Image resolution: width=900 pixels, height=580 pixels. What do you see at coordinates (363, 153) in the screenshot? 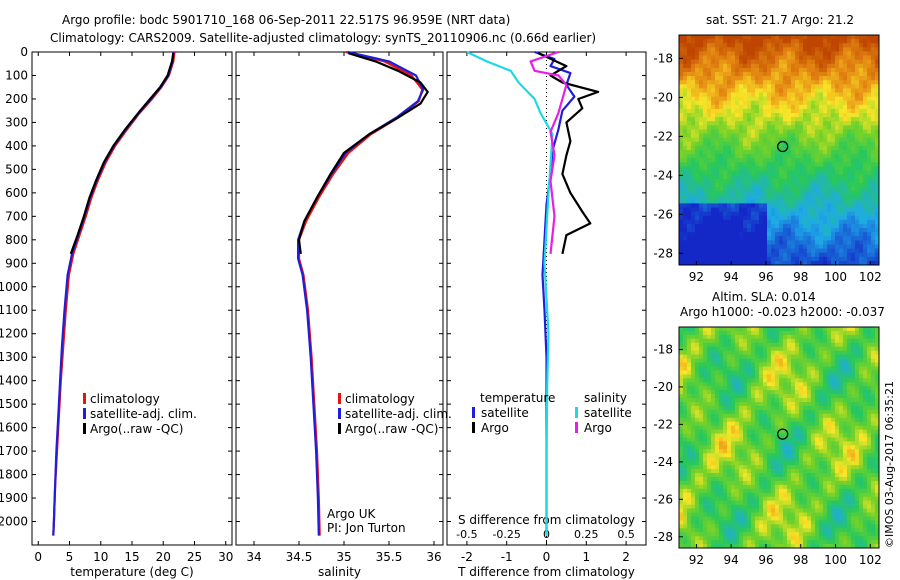
I see `series-line` at bounding box center [363, 153].